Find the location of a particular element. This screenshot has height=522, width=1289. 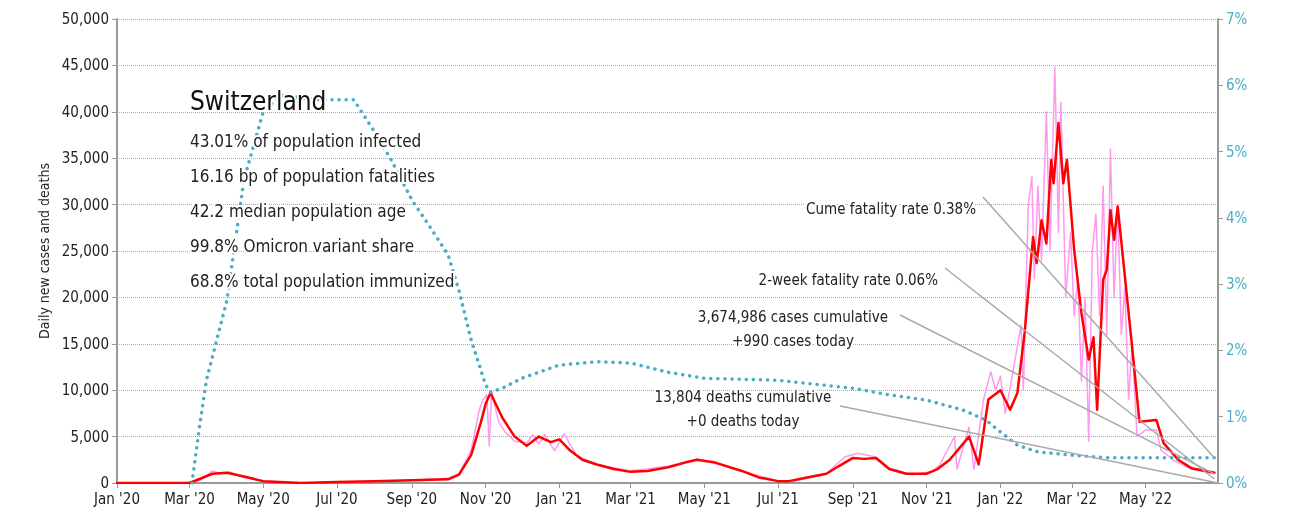

x-tick-label: May '21 is located at coordinates (704, 498).